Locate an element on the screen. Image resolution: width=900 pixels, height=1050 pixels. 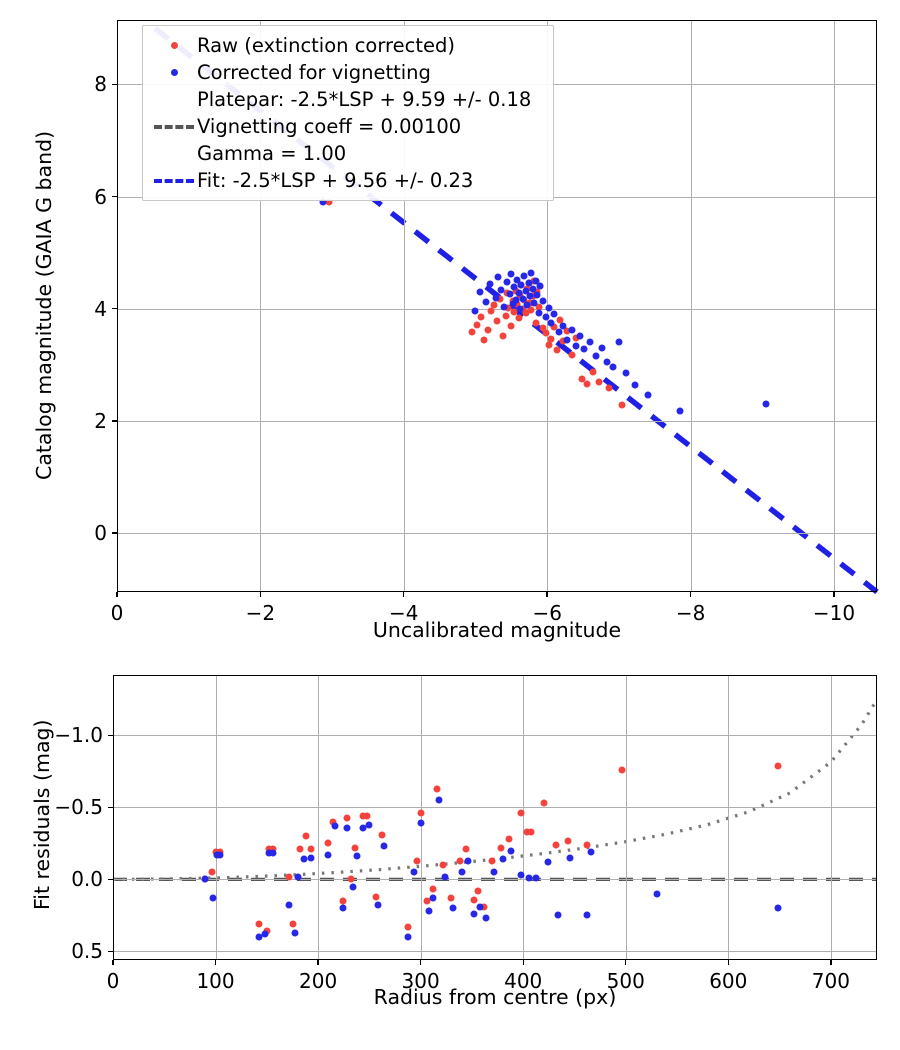
legend-label-platepar: Platepar: -2.5*LSP + 9.59 +/- 0.18 is located at coordinates (364, 99).